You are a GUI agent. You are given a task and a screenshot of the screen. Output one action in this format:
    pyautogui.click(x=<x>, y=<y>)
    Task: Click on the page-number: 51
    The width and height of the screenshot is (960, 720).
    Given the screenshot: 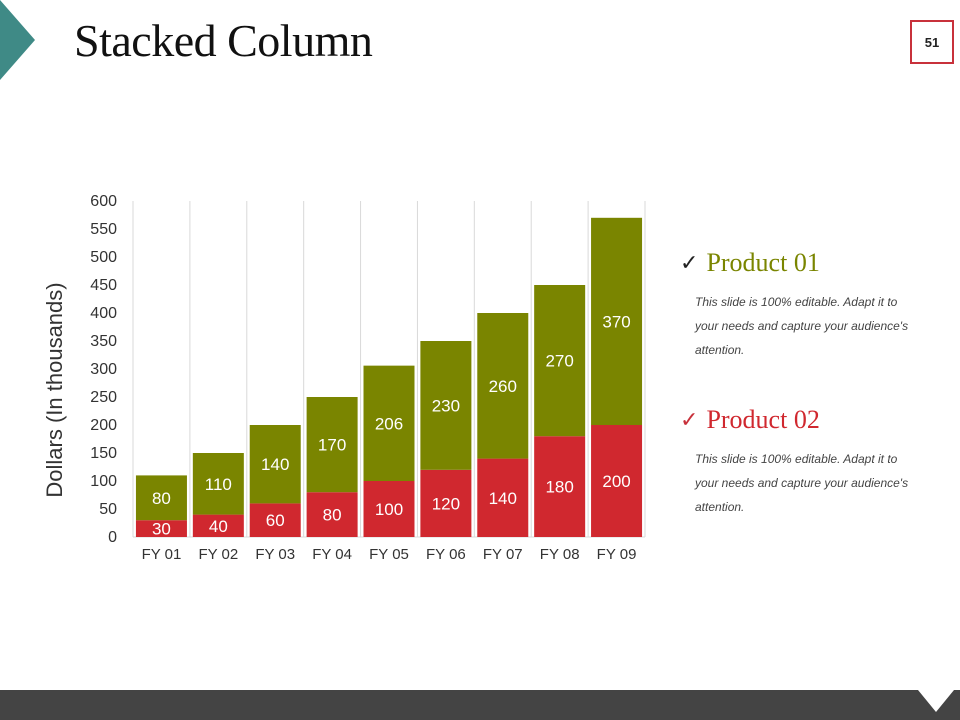 What is the action you would take?
    pyautogui.click(x=932, y=42)
    